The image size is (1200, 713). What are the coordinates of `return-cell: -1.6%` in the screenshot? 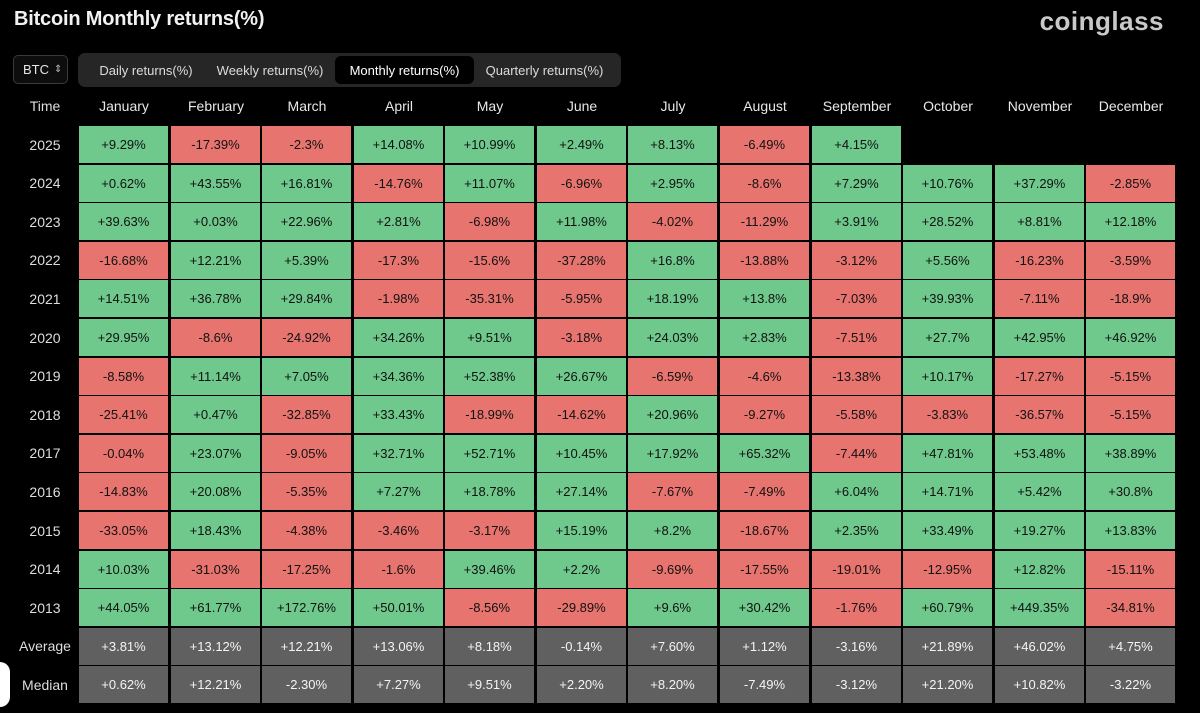 It's located at (398, 569).